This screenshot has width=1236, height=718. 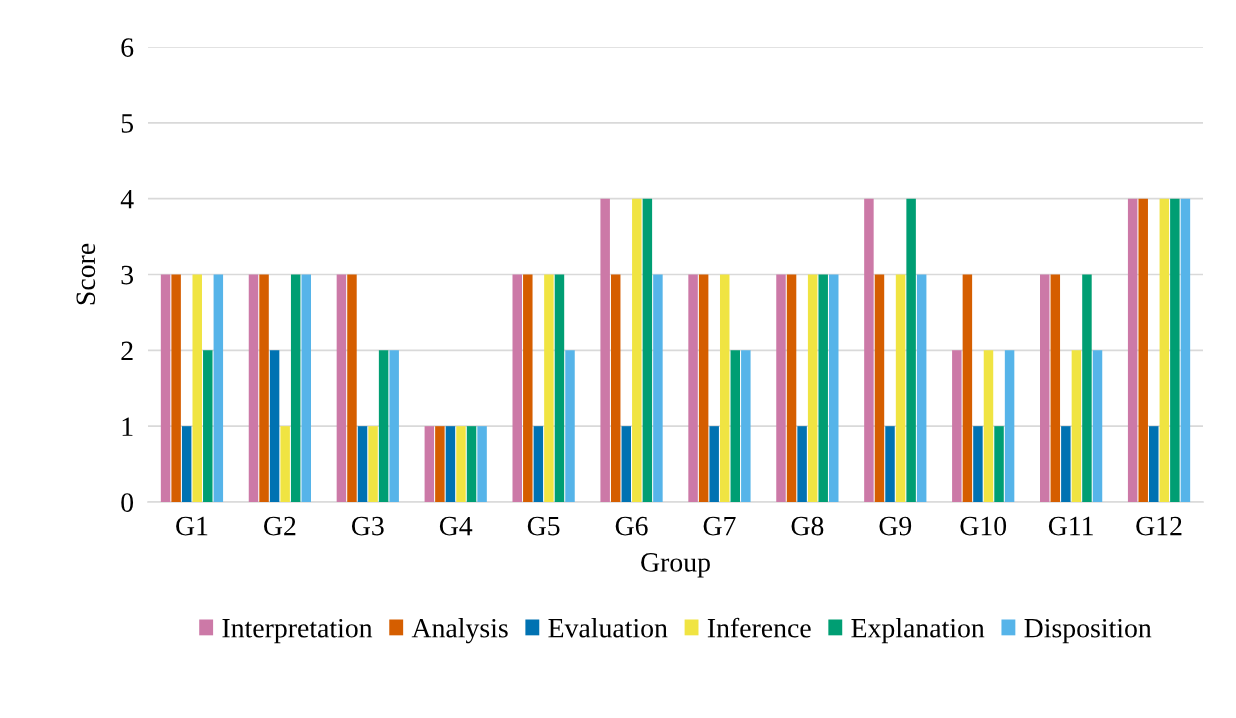 I want to click on x-tick-label: G6, so click(x=631, y=526).